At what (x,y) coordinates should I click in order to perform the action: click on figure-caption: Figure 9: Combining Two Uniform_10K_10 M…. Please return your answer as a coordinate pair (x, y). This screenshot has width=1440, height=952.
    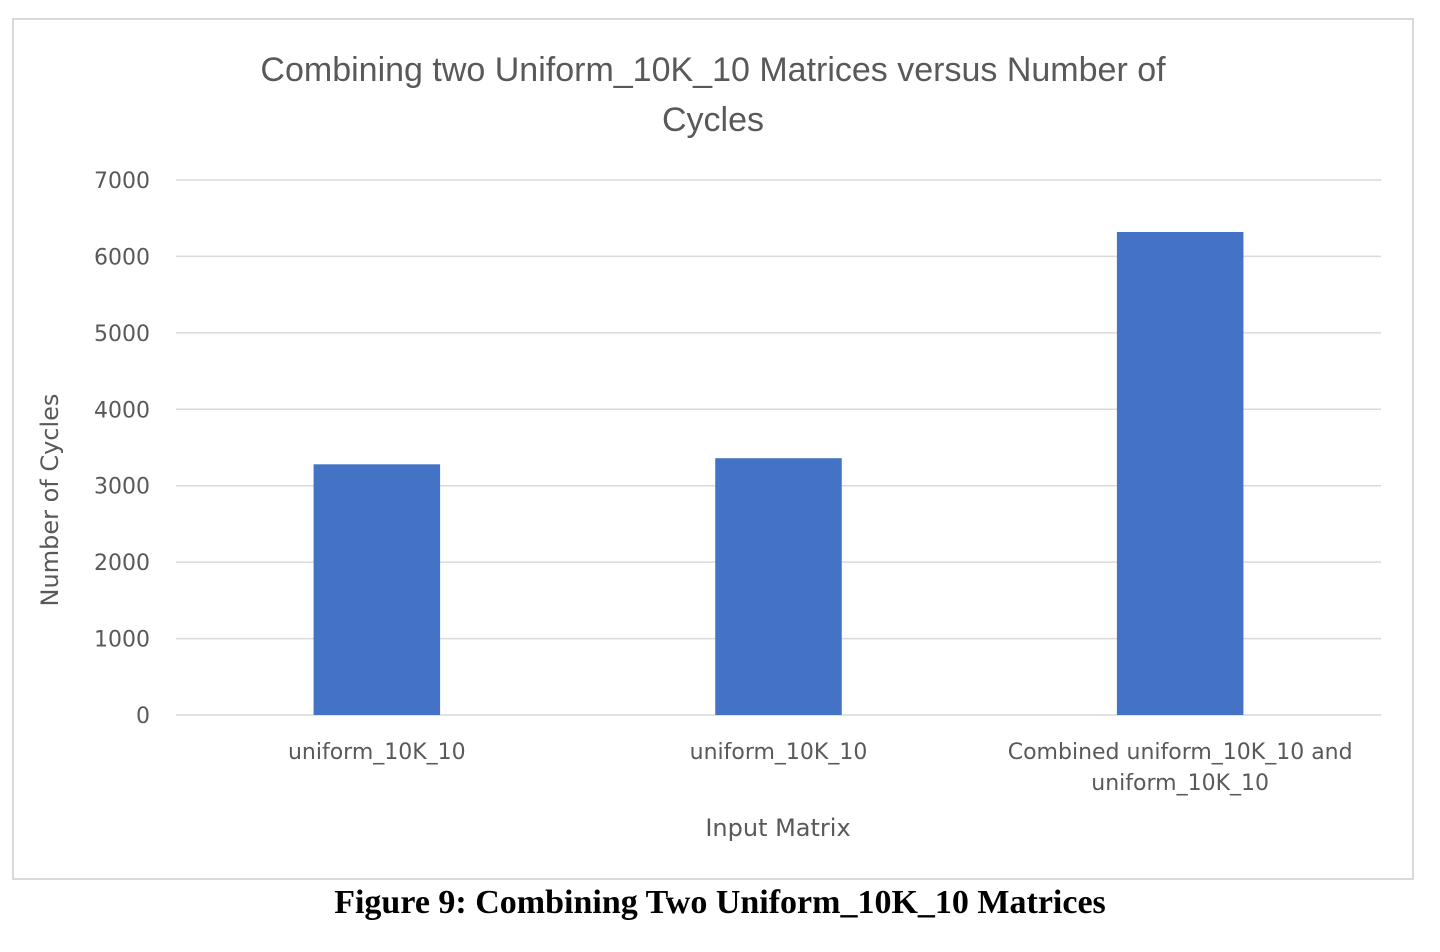
    Looking at the image, I should click on (720, 902).